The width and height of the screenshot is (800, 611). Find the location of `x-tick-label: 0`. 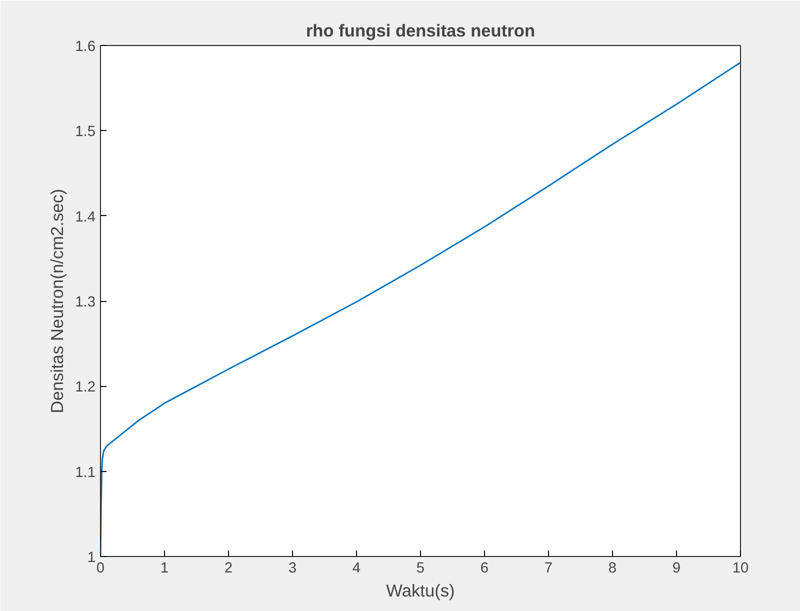

x-tick-label: 0 is located at coordinates (100, 568).